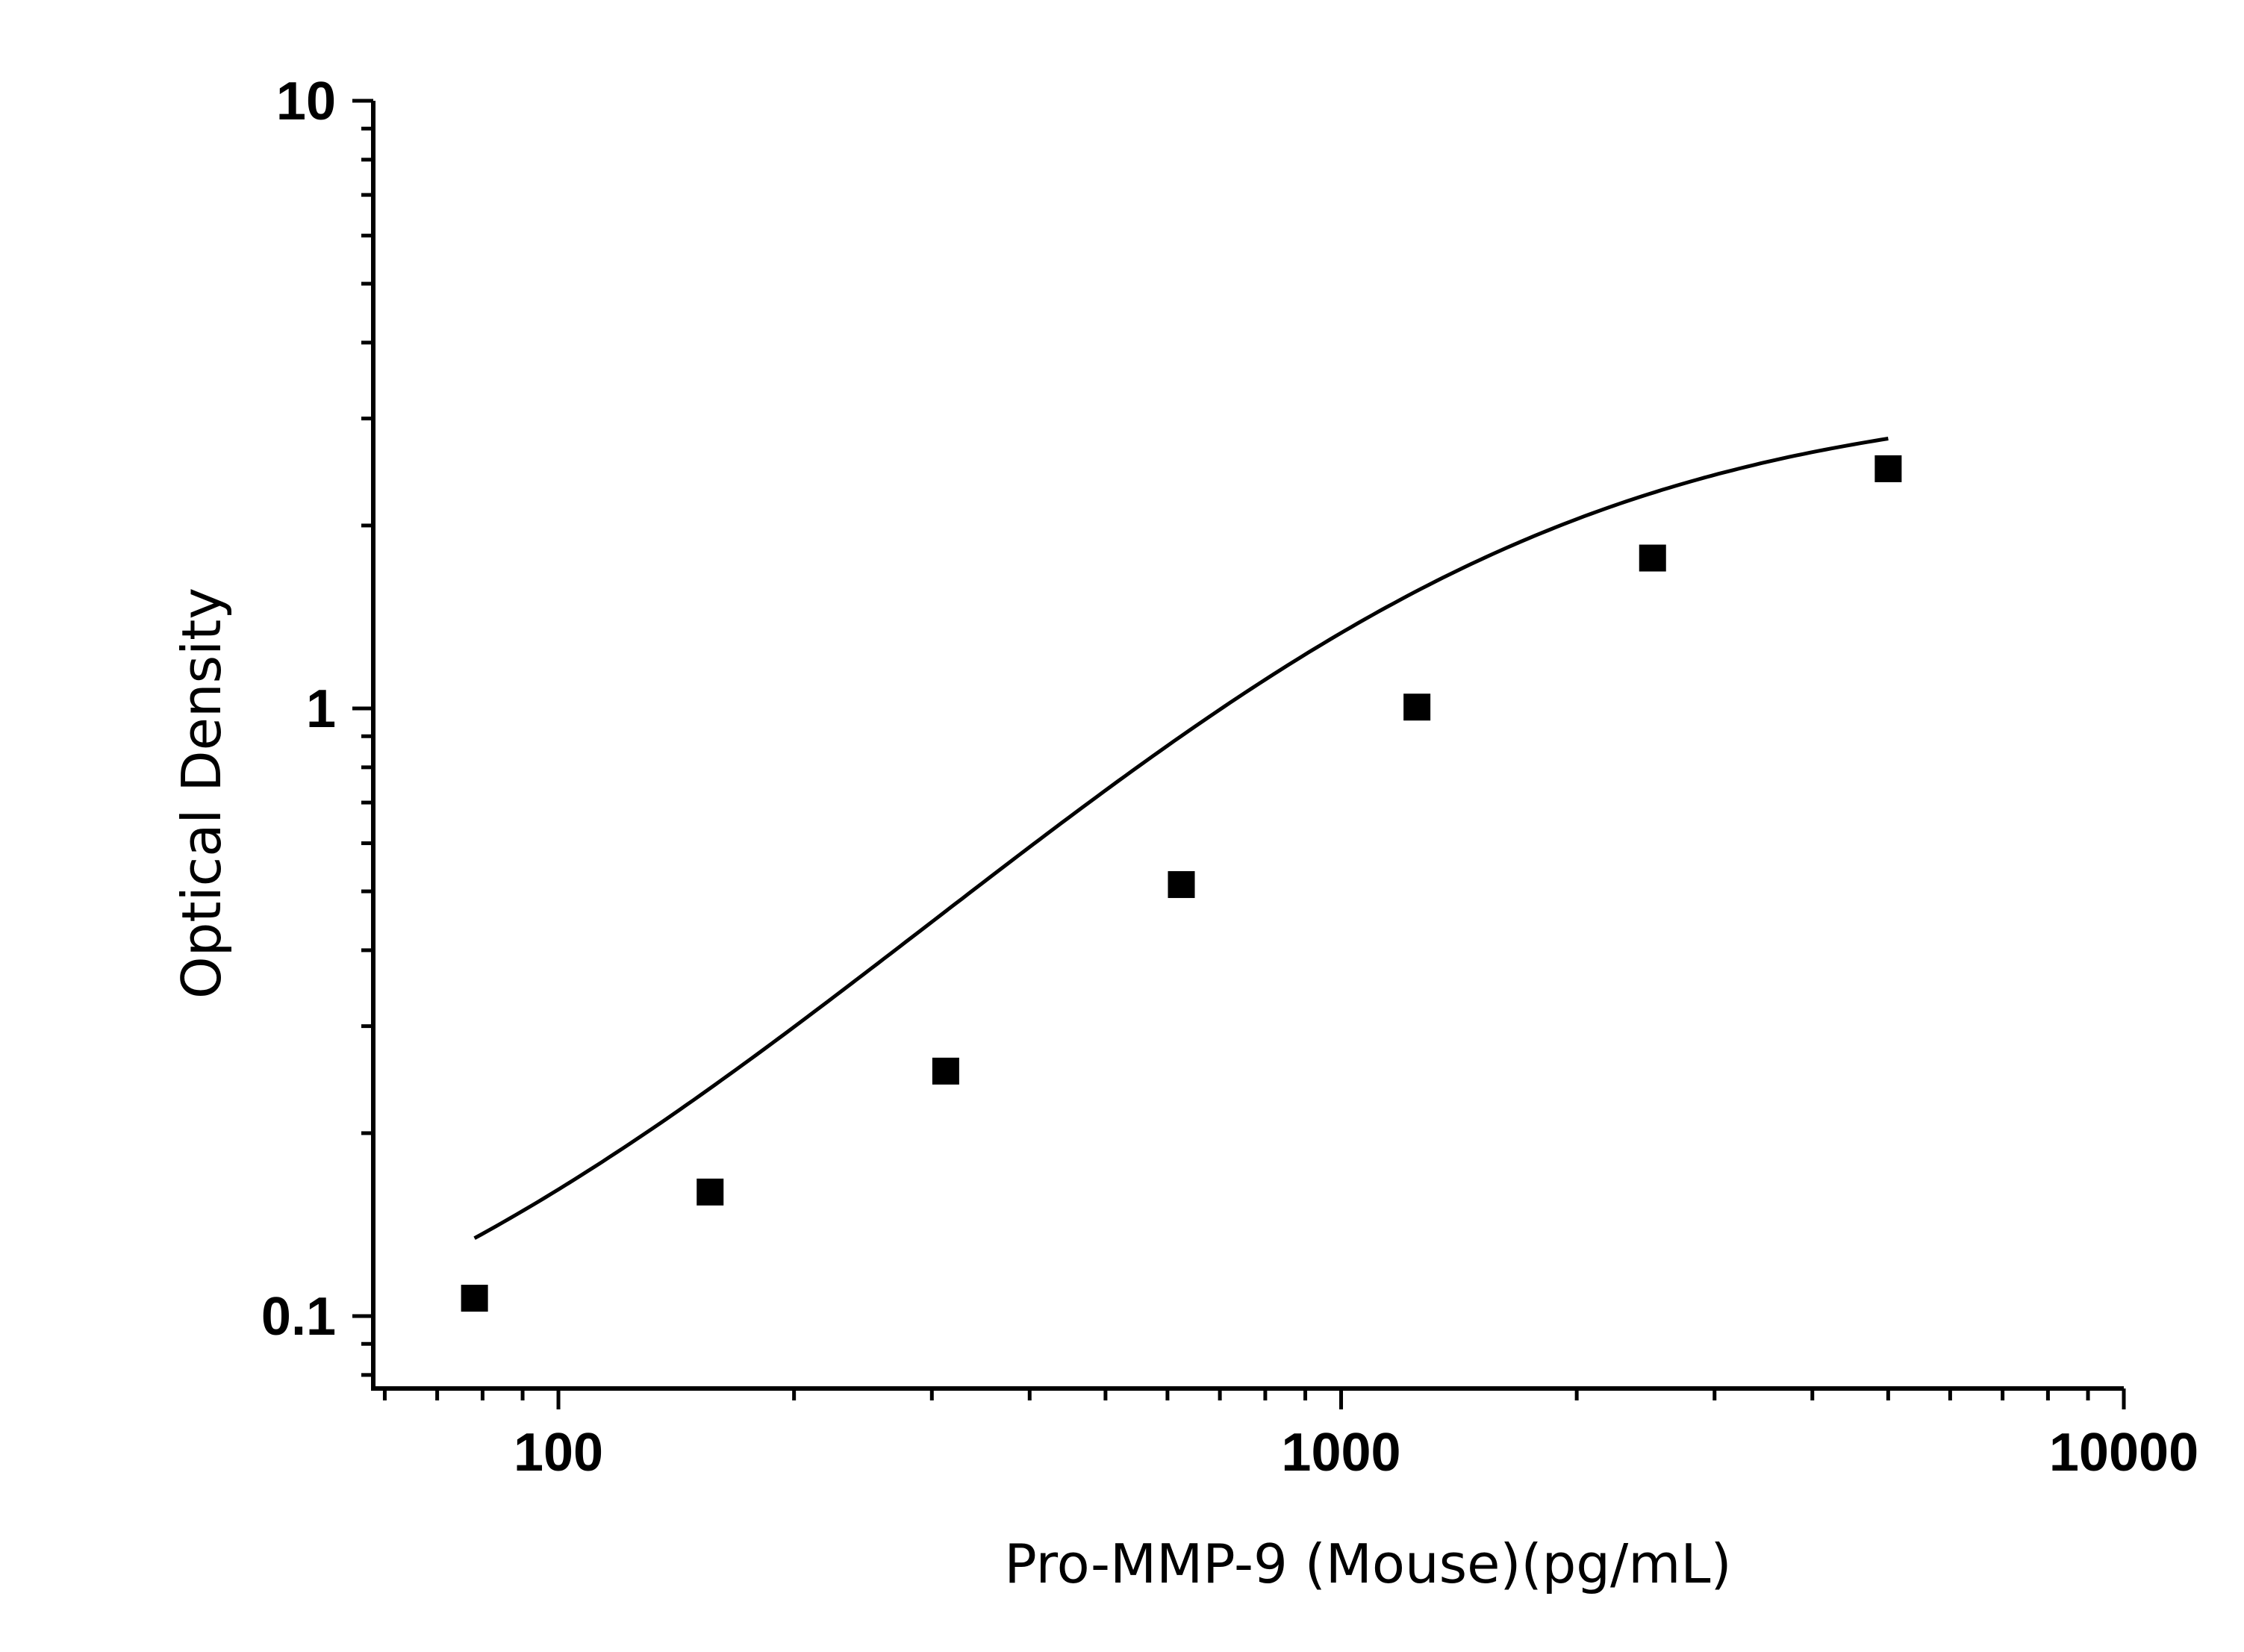 Image resolution: width=2244 pixels, height=1652 pixels. I want to click on y-axis-title: Optical Density, so click(201, 793).